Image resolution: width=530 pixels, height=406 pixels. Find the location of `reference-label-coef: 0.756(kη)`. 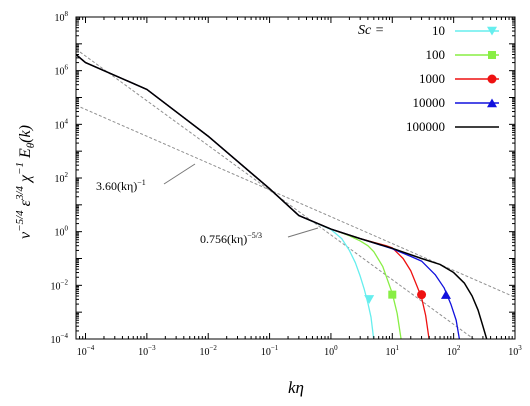

reference-label-coef: 0.756(kη) is located at coordinates (223, 239).